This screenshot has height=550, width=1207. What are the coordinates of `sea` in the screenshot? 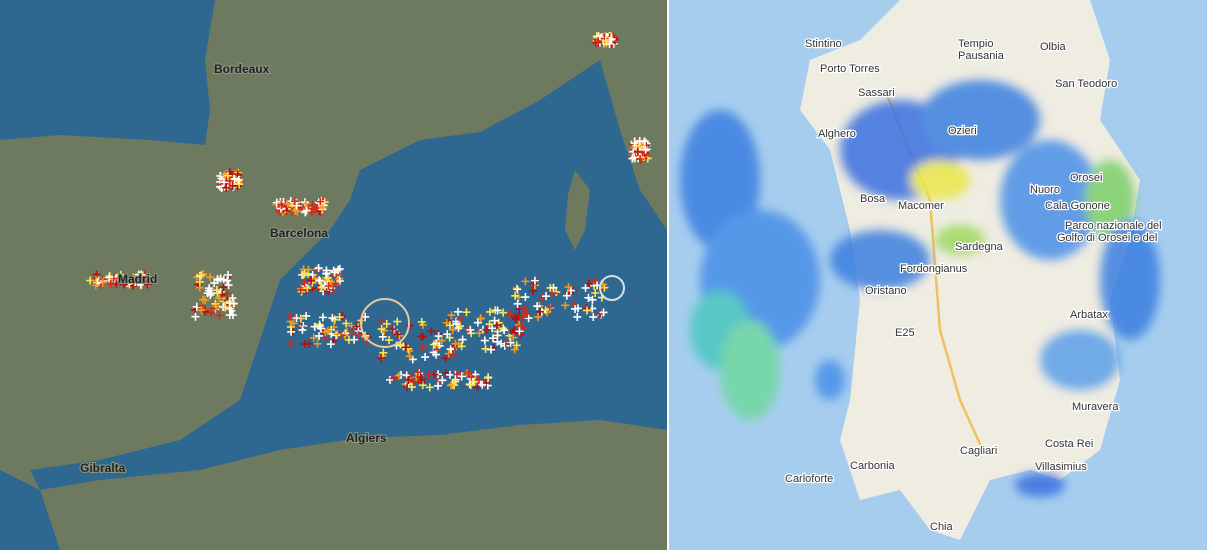 It's located at (30, 510).